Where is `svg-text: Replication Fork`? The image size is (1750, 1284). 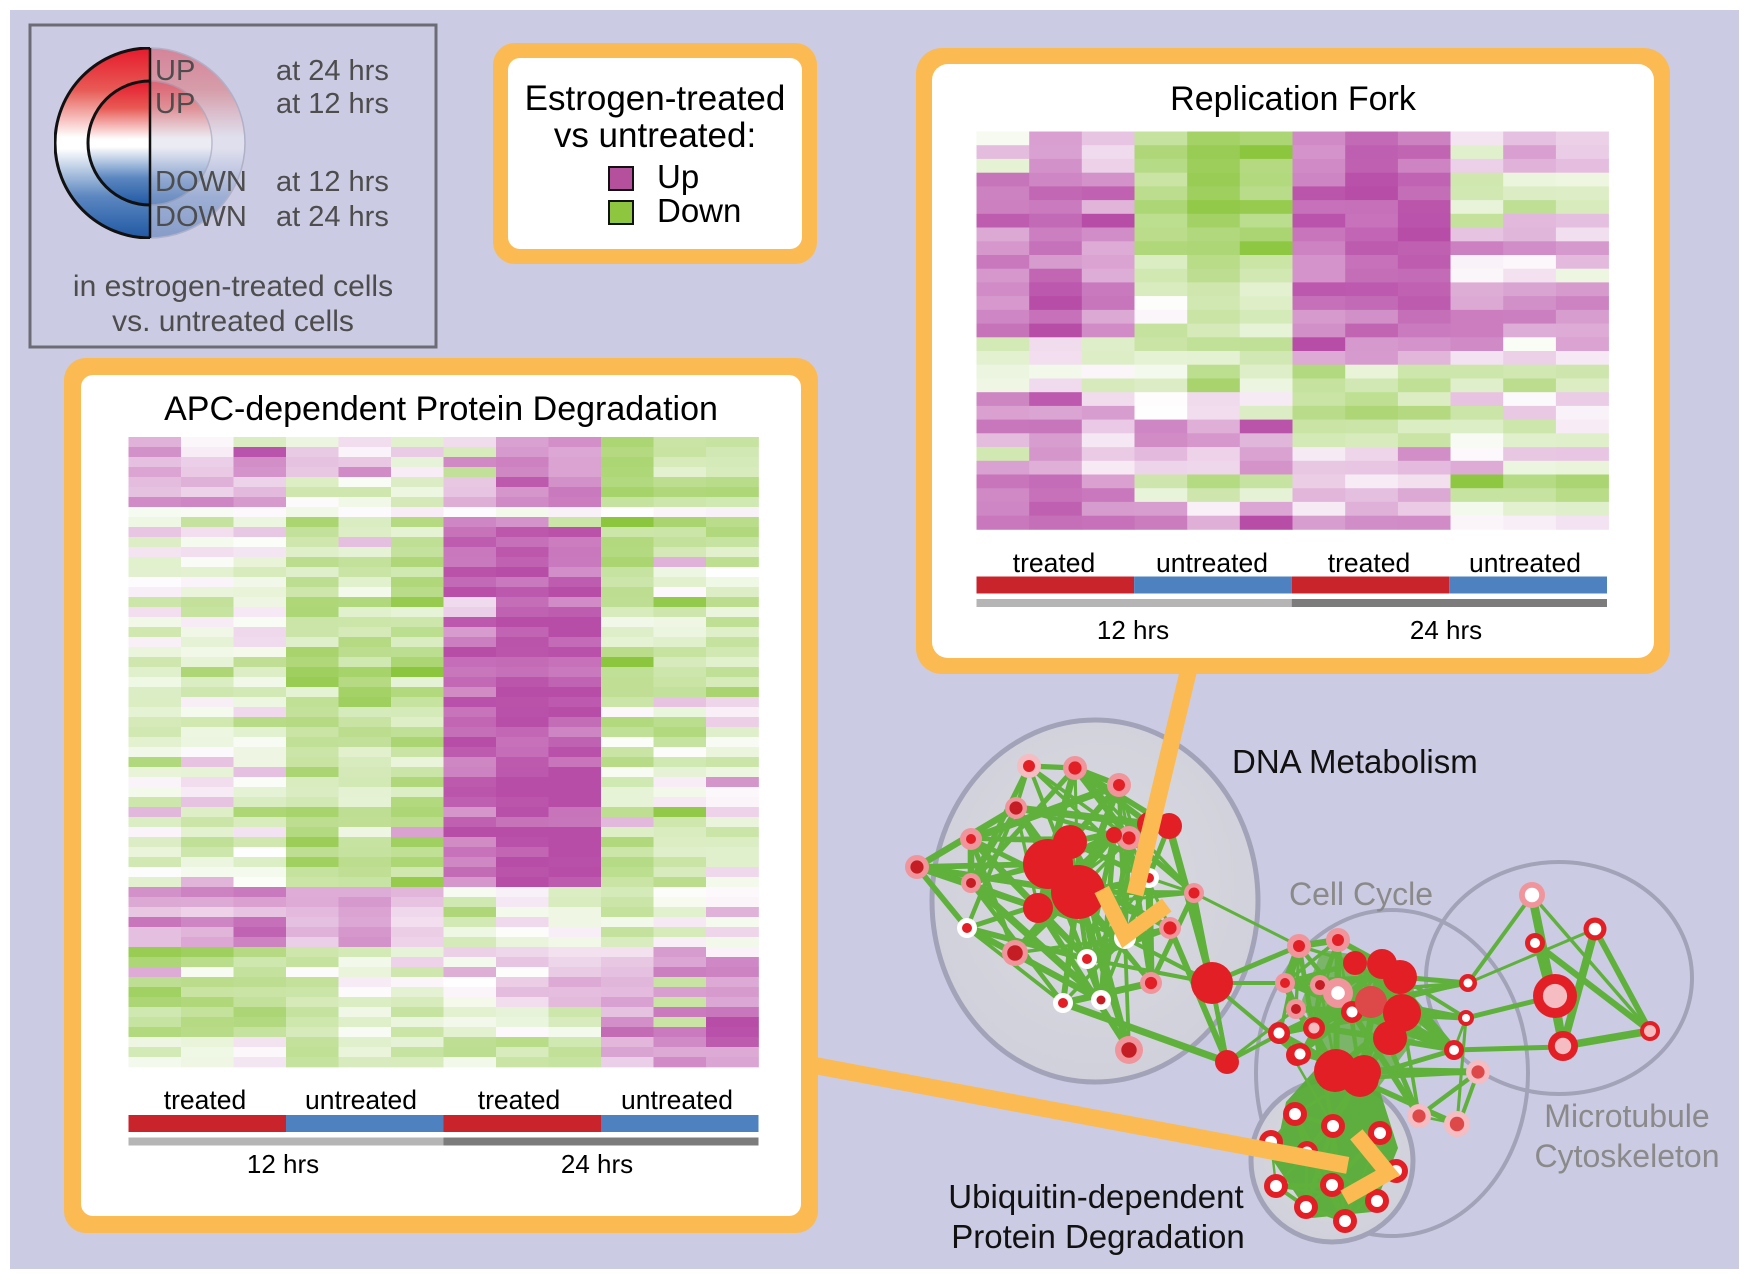 svg-text: Replication Fork is located at coordinates (1293, 99).